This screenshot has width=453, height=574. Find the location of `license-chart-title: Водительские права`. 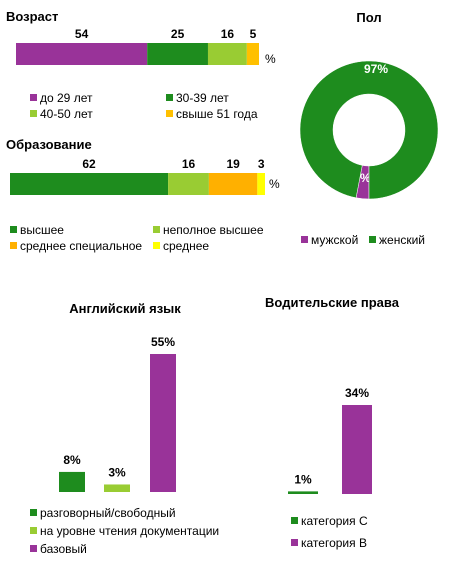

license-chart-title: Водительские права is located at coordinates (332, 302).